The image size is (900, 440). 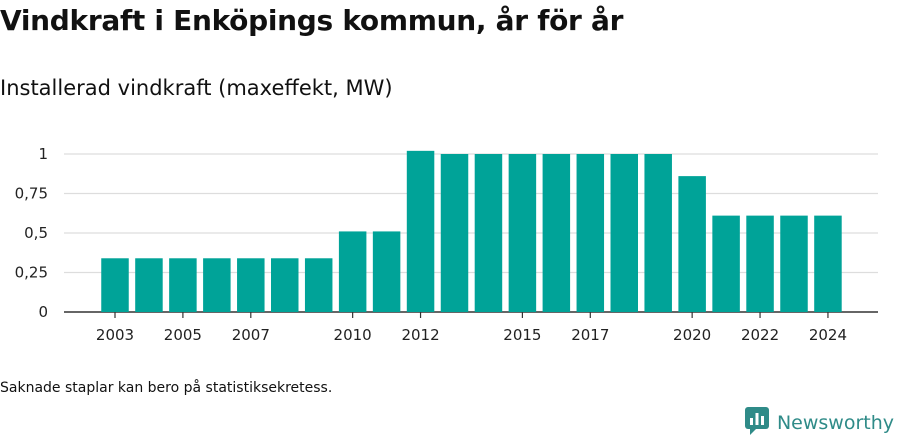 What do you see at coordinates (43, 312) in the screenshot?
I see `y-tick-label: 0` at bounding box center [43, 312].